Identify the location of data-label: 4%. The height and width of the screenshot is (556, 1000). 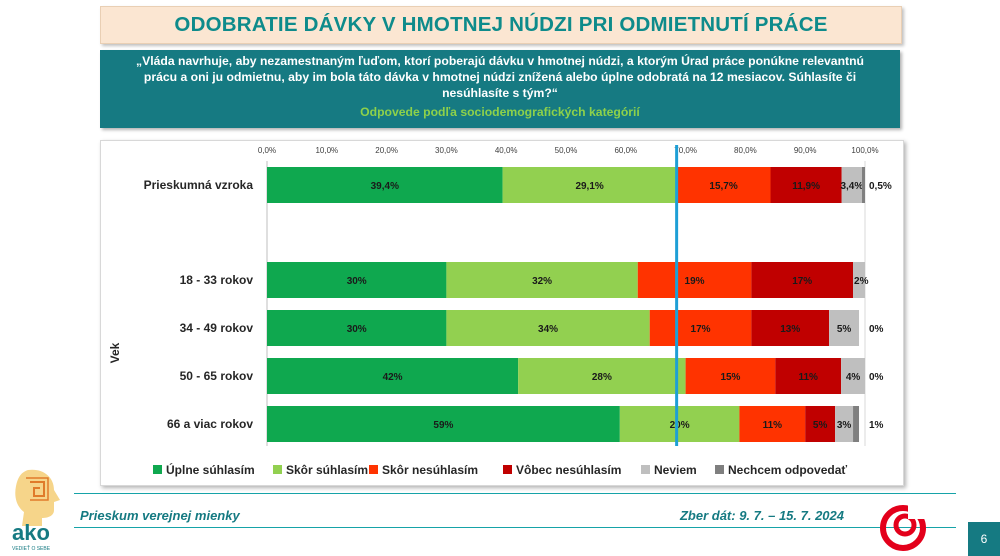
(853, 377).